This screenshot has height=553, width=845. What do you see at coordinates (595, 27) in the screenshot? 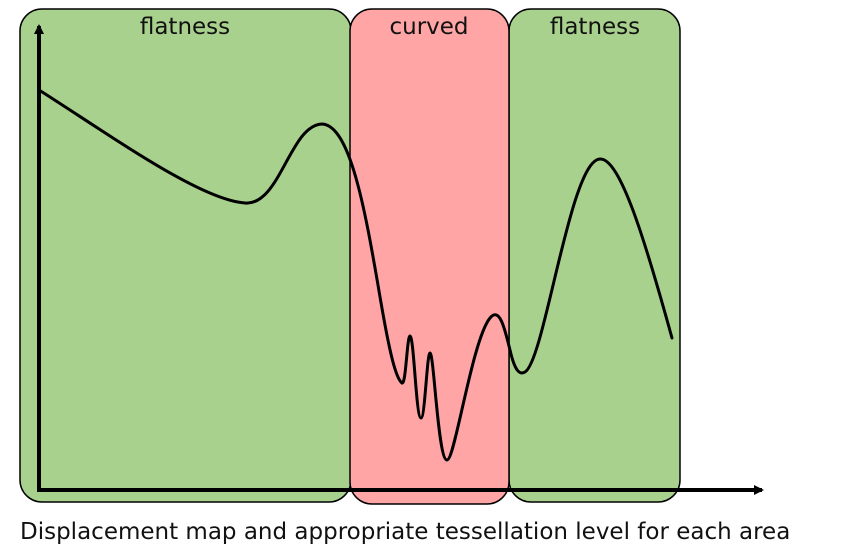
I see `region-label-flatness-right: flatness` at bounding box center [595, 27].